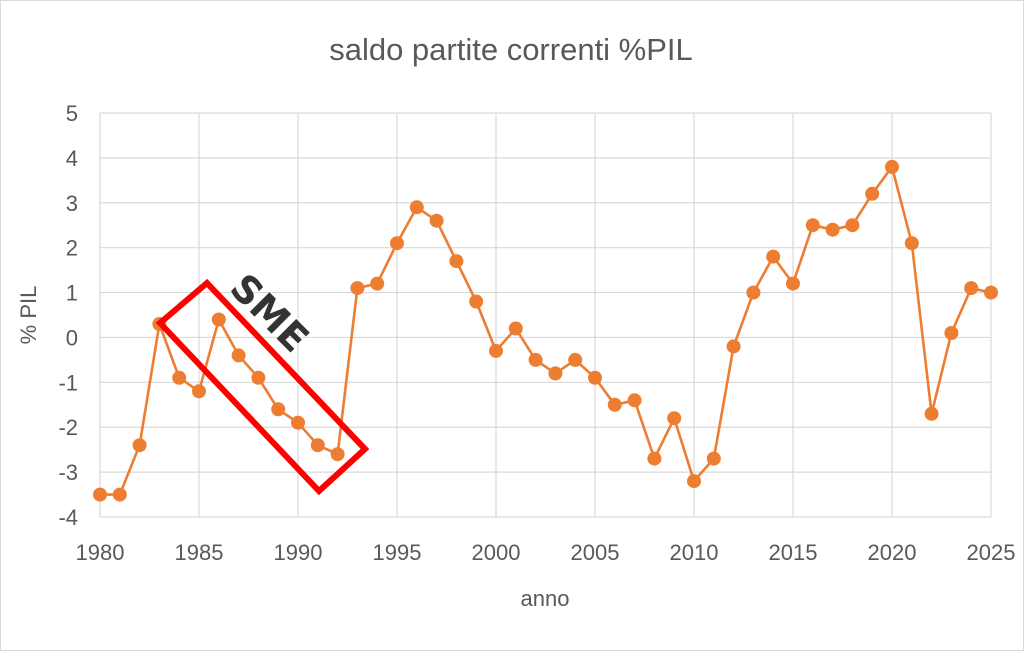 The width and height of the screenshot is (1024, 651). What do you see at coordinates (218, 319) in the screenshot?
I see `data-point-1986` at bounding box center [218, 319].